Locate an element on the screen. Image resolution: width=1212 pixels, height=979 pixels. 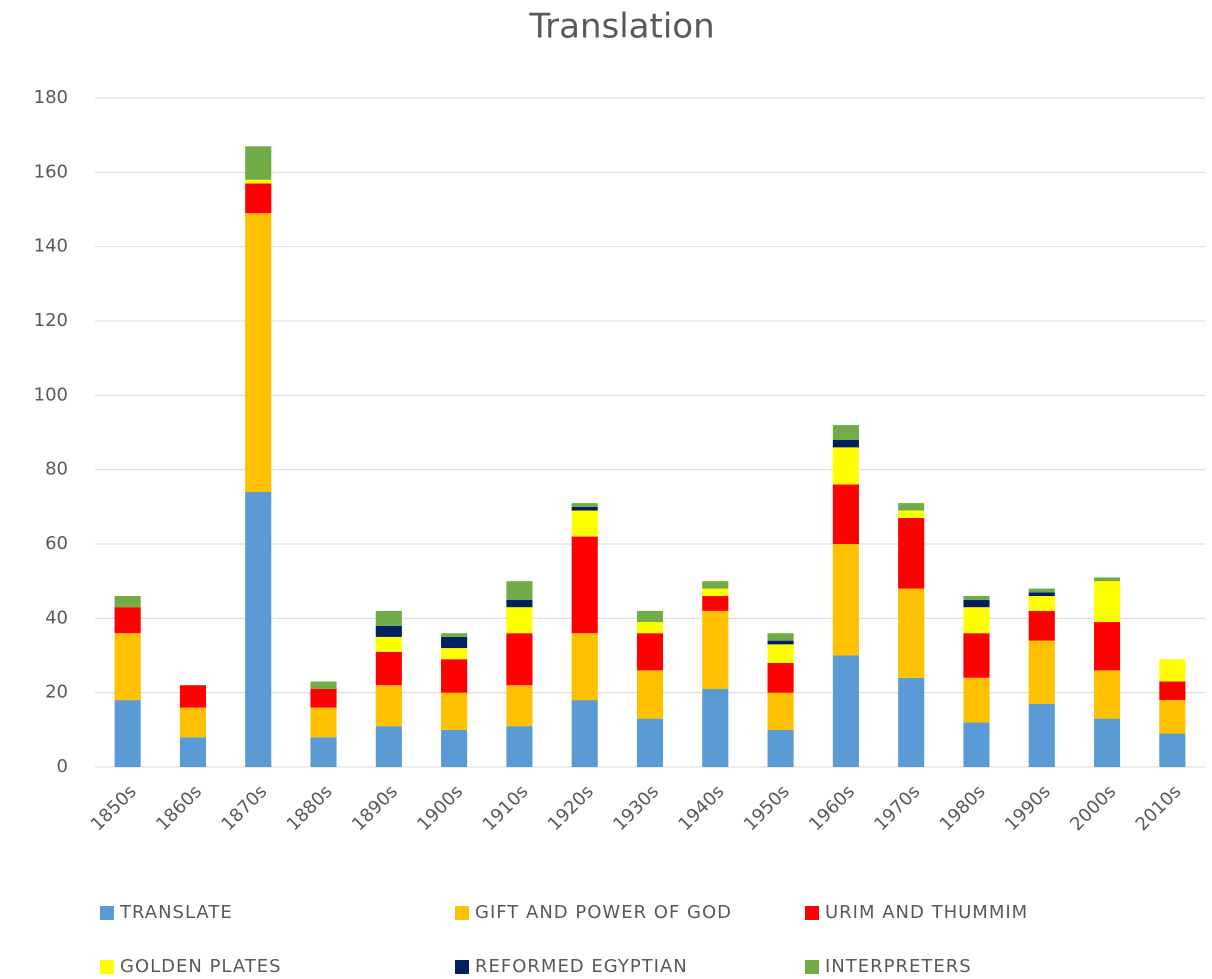
x-tick-label: 2010s is located at coordinates (1159, 808).